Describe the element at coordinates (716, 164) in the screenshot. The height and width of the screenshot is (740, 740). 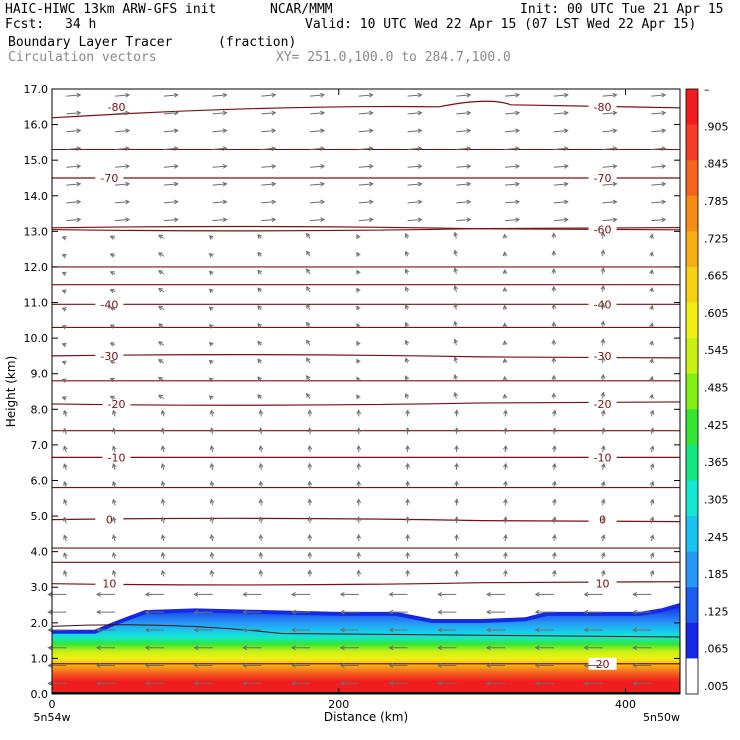
I see `colorbar-label: .845` at that location.